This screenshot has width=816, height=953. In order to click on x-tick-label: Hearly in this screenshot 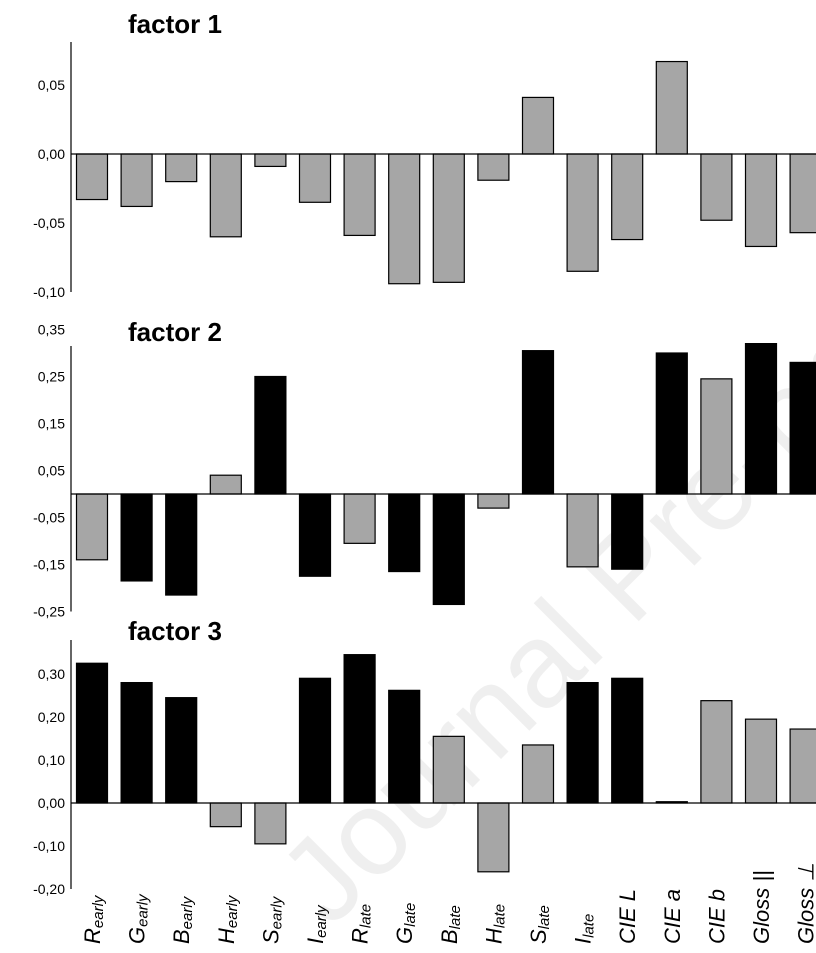, I will do `click(227, 919)`.